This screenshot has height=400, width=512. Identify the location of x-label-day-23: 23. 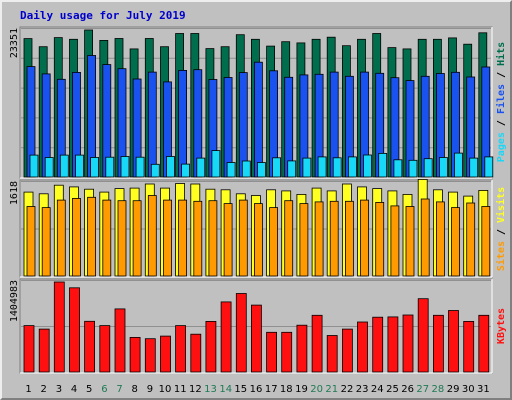
(362, 389).